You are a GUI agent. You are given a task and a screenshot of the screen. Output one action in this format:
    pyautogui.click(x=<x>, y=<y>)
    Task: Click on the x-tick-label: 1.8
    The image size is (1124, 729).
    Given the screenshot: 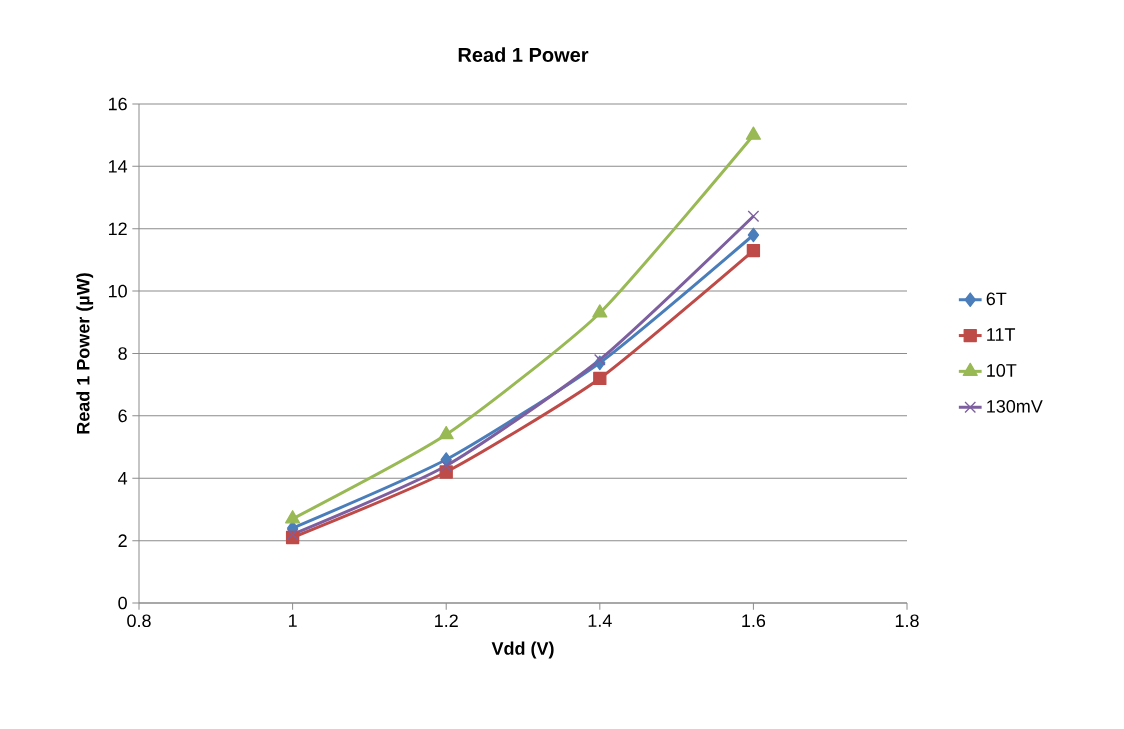 What is the action you would take?
    pyautogui.click(x=907, y=621)
    